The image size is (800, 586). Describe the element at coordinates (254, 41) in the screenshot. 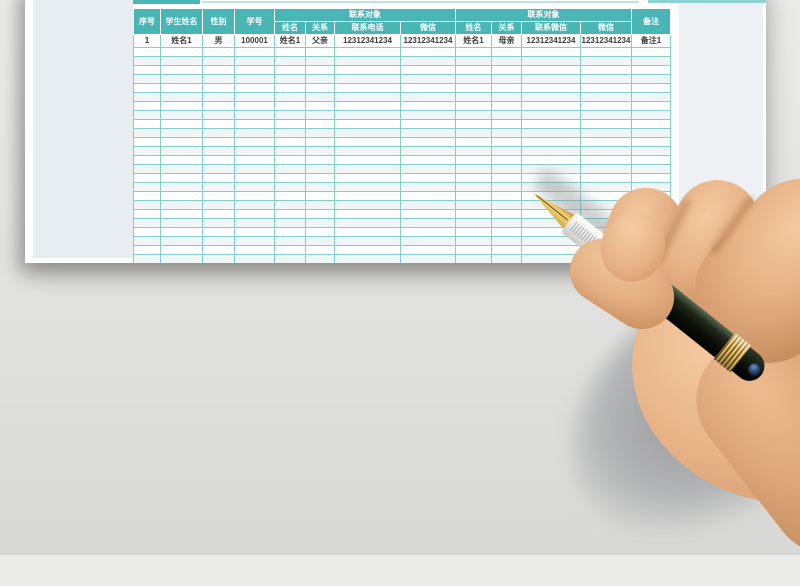

I see `table-cell: 100001` at that location.